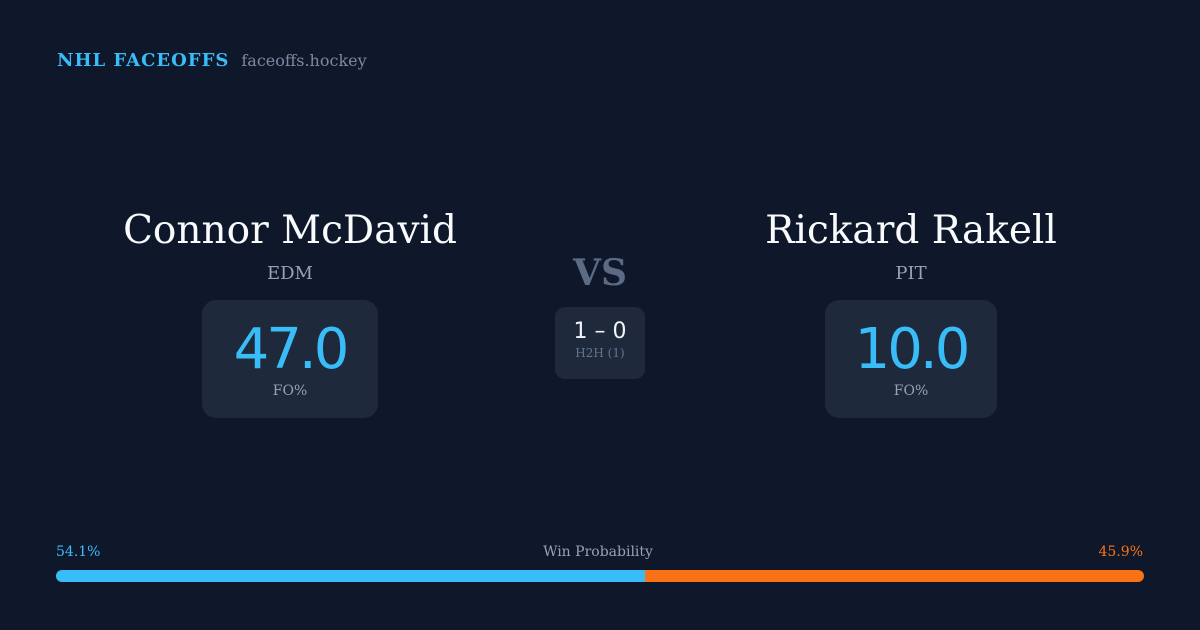 The image size is (1200, 630). Describe the element at coordinates (894, 576) in the screenshot. I see `win-prob-bar-right` at that location.